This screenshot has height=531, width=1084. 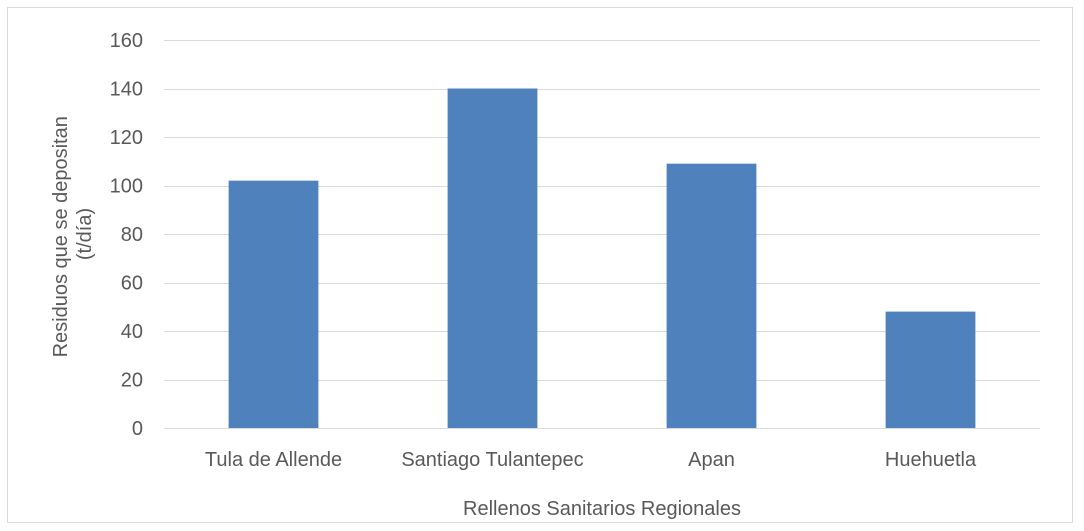 What do you see at coordinates (132, 235) in the screenshot?
I see `y-tick-label: 80` at bounding box center [132, 235].